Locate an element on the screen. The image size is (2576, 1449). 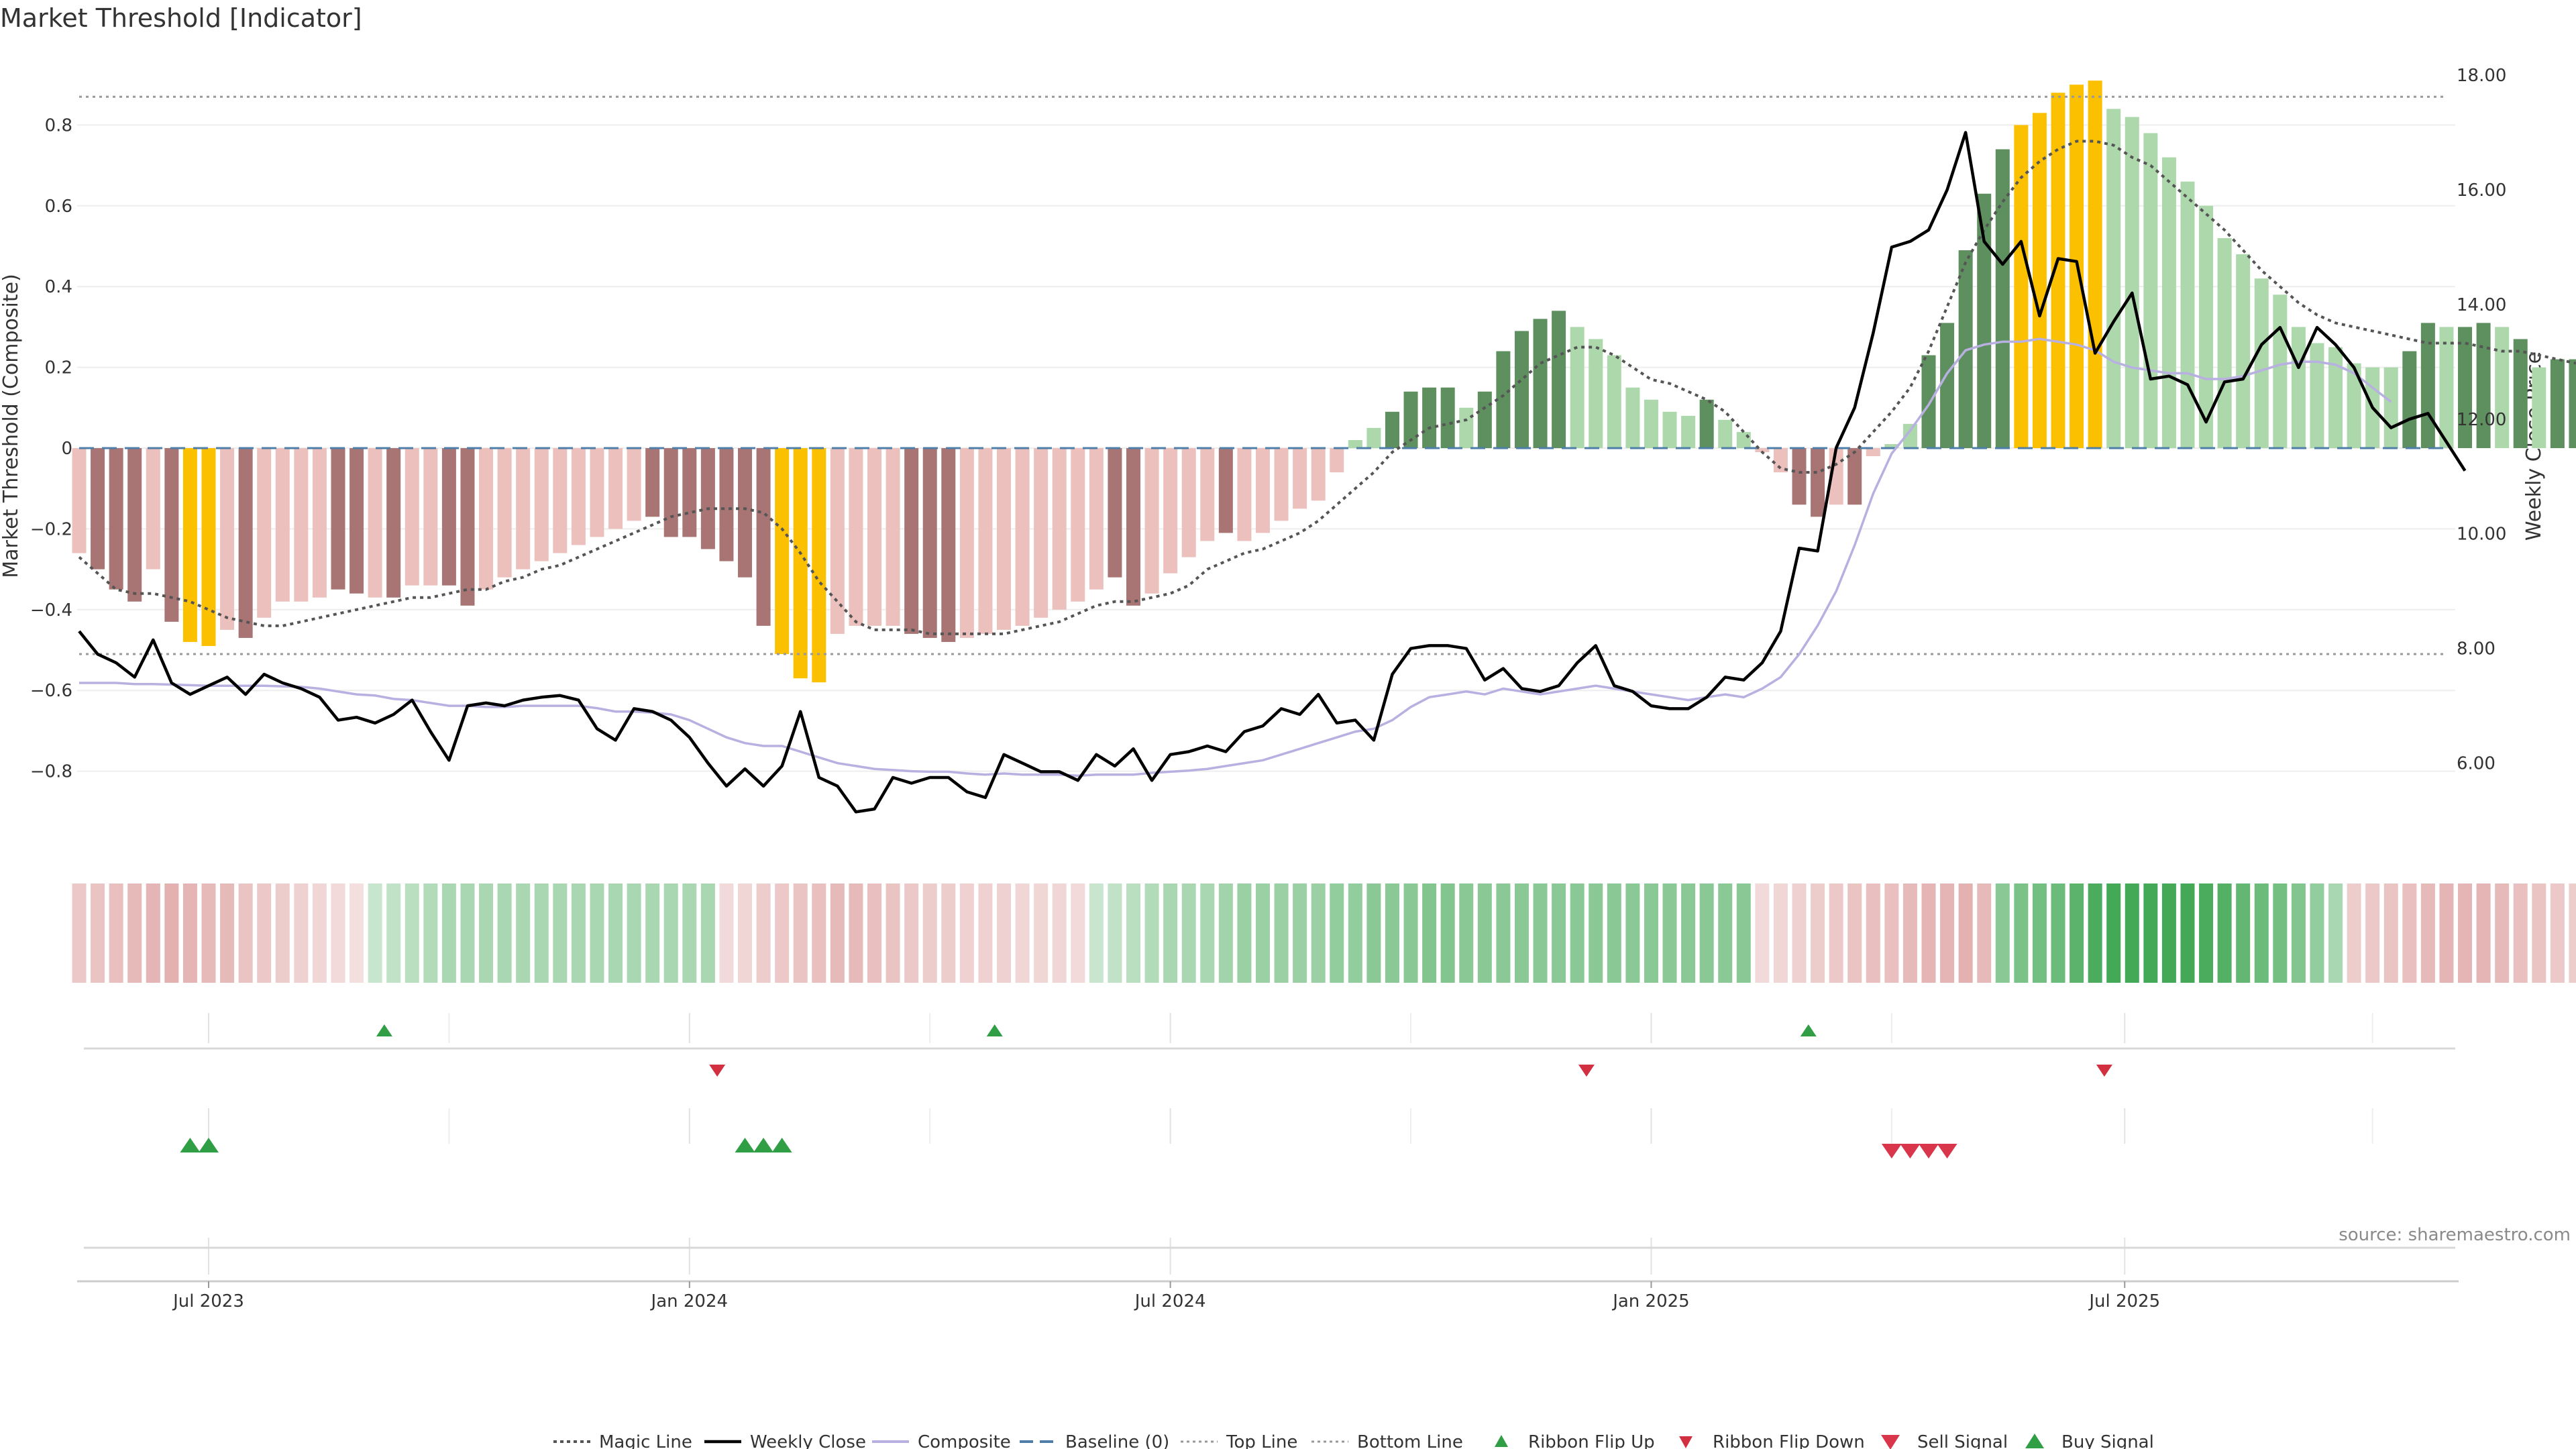
legend-item: Buy Signal is located at coordinates (2089, 1440).